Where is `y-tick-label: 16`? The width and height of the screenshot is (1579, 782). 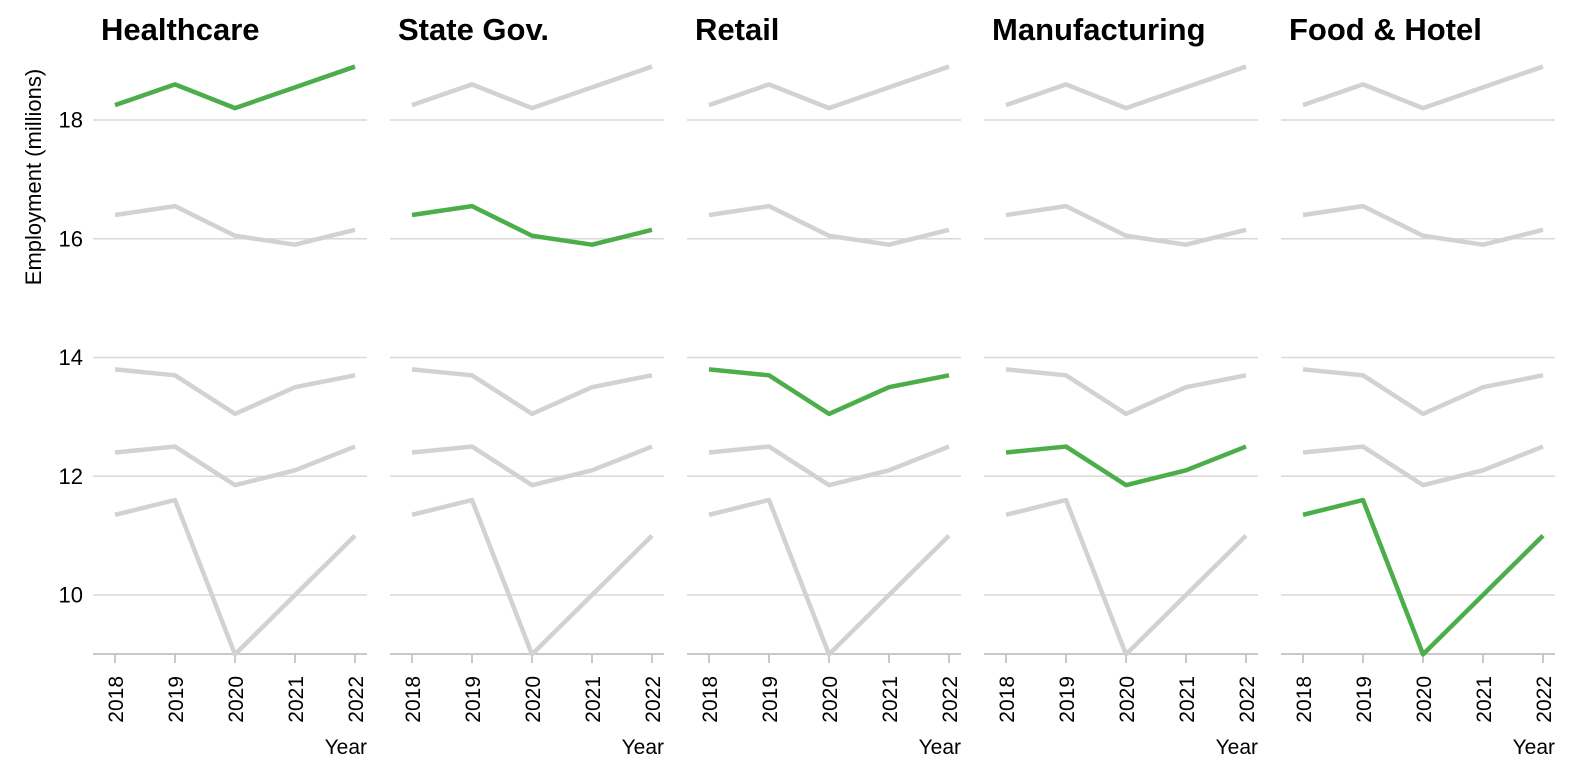 y-tick-label: 16 is located at coordinates (71, 238).